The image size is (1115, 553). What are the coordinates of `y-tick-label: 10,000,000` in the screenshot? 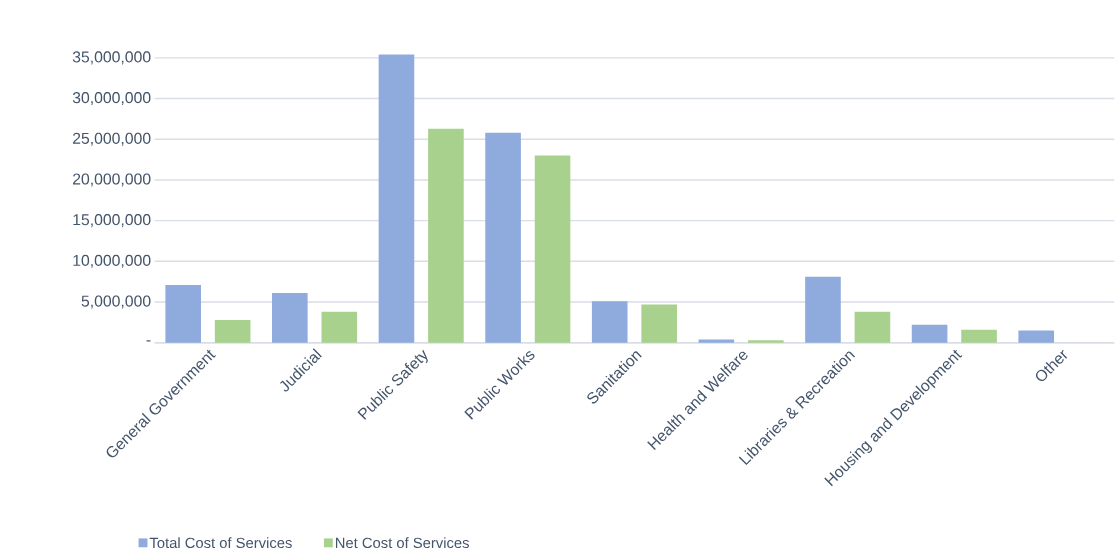 It's located at (112, 261).